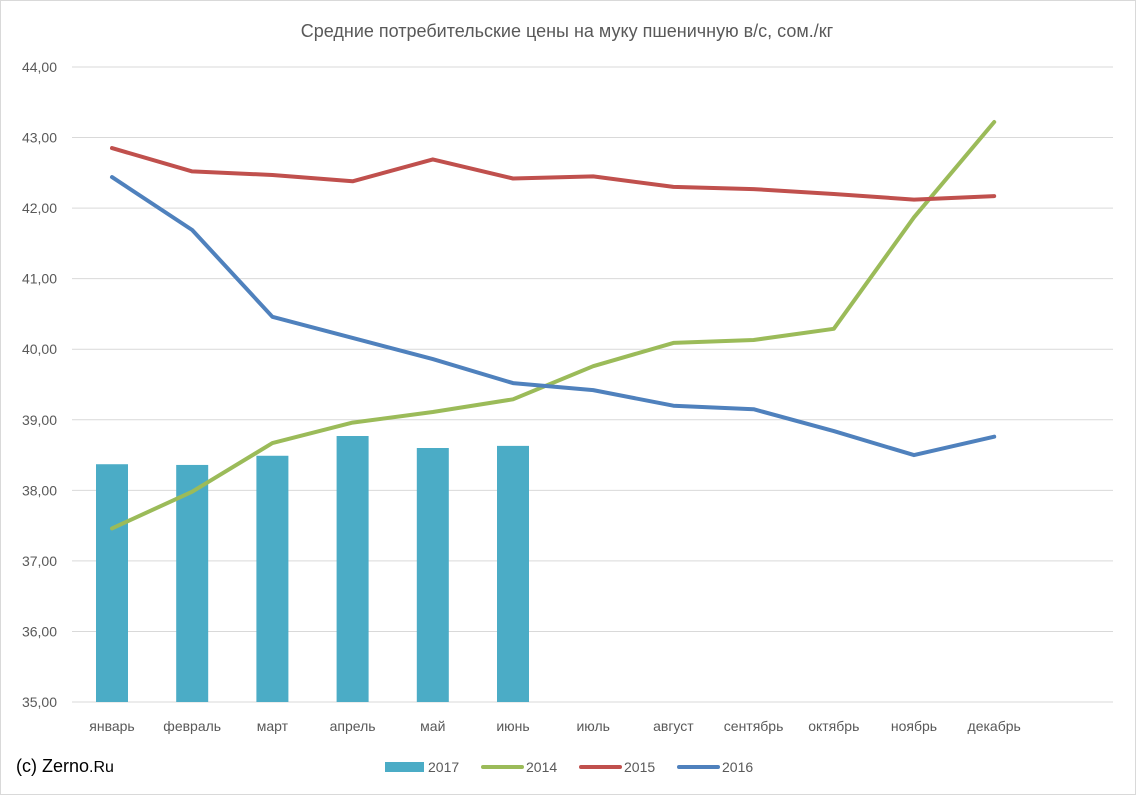  What do you see at coordinates (39, 561) in the screenshot?
I see `y-tick-label: 37,00` at bounding box center [39, 561].